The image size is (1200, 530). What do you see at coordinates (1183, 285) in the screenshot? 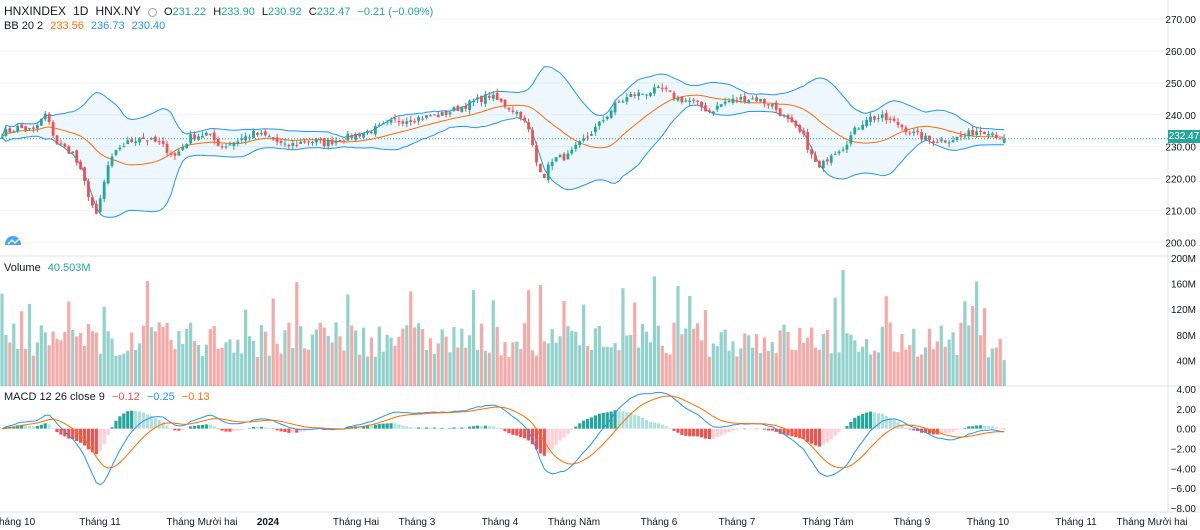
I see `volume-tick-label: 160M` at bounding box center [1183, 285].